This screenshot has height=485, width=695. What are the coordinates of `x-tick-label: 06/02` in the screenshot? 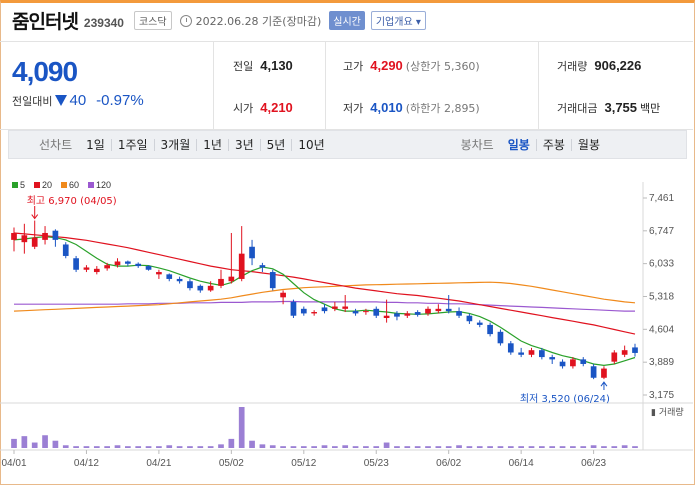 It's located at (448, 463).